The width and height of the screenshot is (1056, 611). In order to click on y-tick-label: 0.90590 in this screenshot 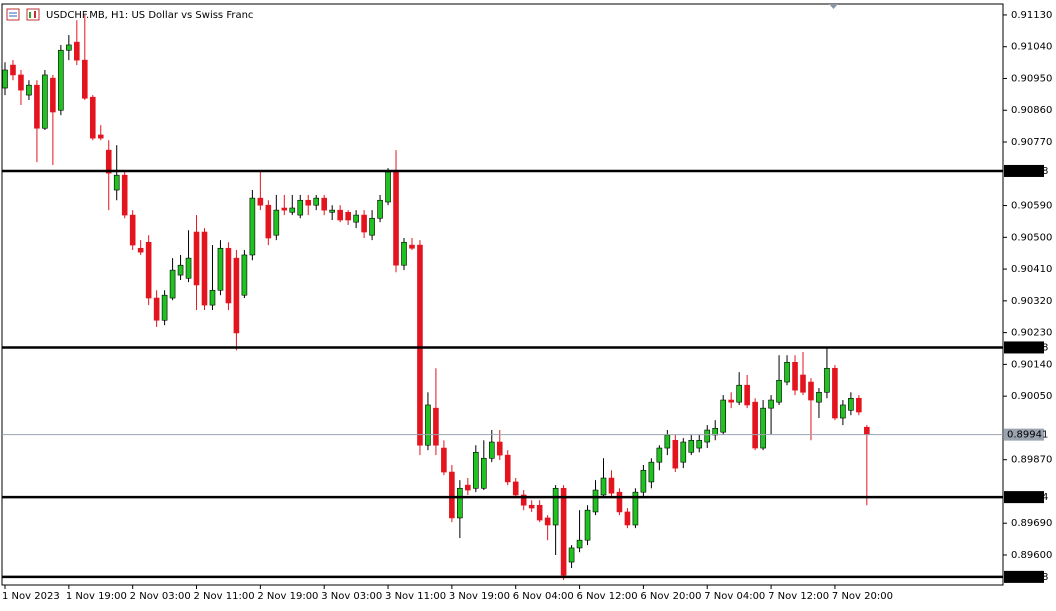, I will do `click(1031, 206)`.